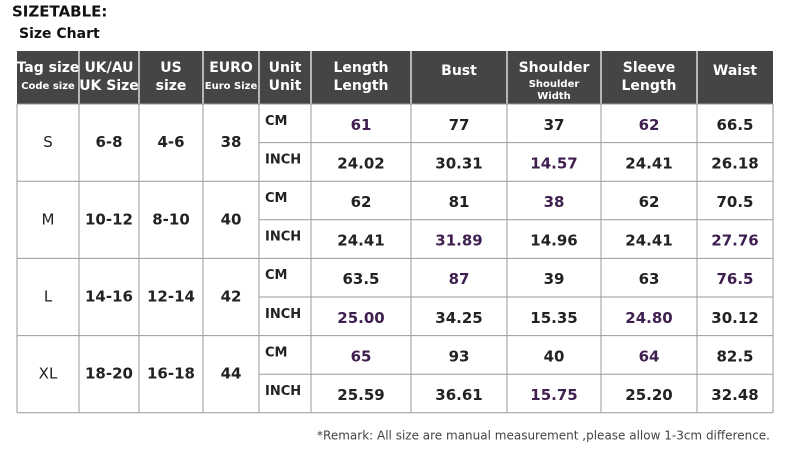  I want to click on cell-value: 40, so click(554, 356).